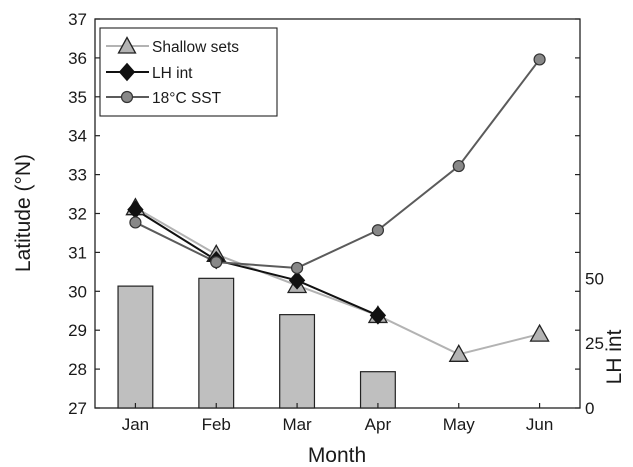  I want to click on legend: Shallow sets LH int 18°C SST, so click(188, 72).